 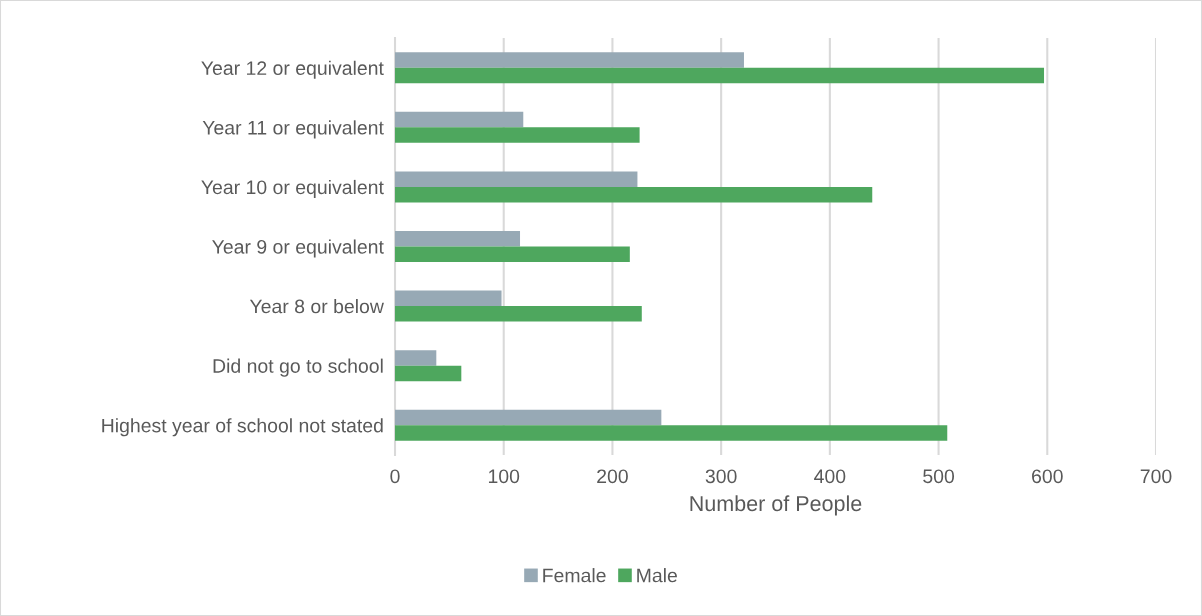 I want to click on x-tick-label: 500, so click(x=939, y=476).